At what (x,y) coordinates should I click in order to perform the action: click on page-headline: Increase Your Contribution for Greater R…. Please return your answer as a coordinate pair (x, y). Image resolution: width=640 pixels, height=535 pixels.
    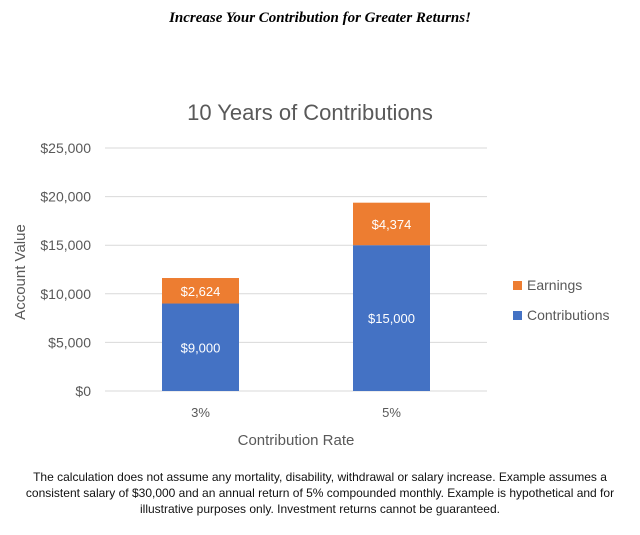
    Looking at the image, I should click on (320, 18).